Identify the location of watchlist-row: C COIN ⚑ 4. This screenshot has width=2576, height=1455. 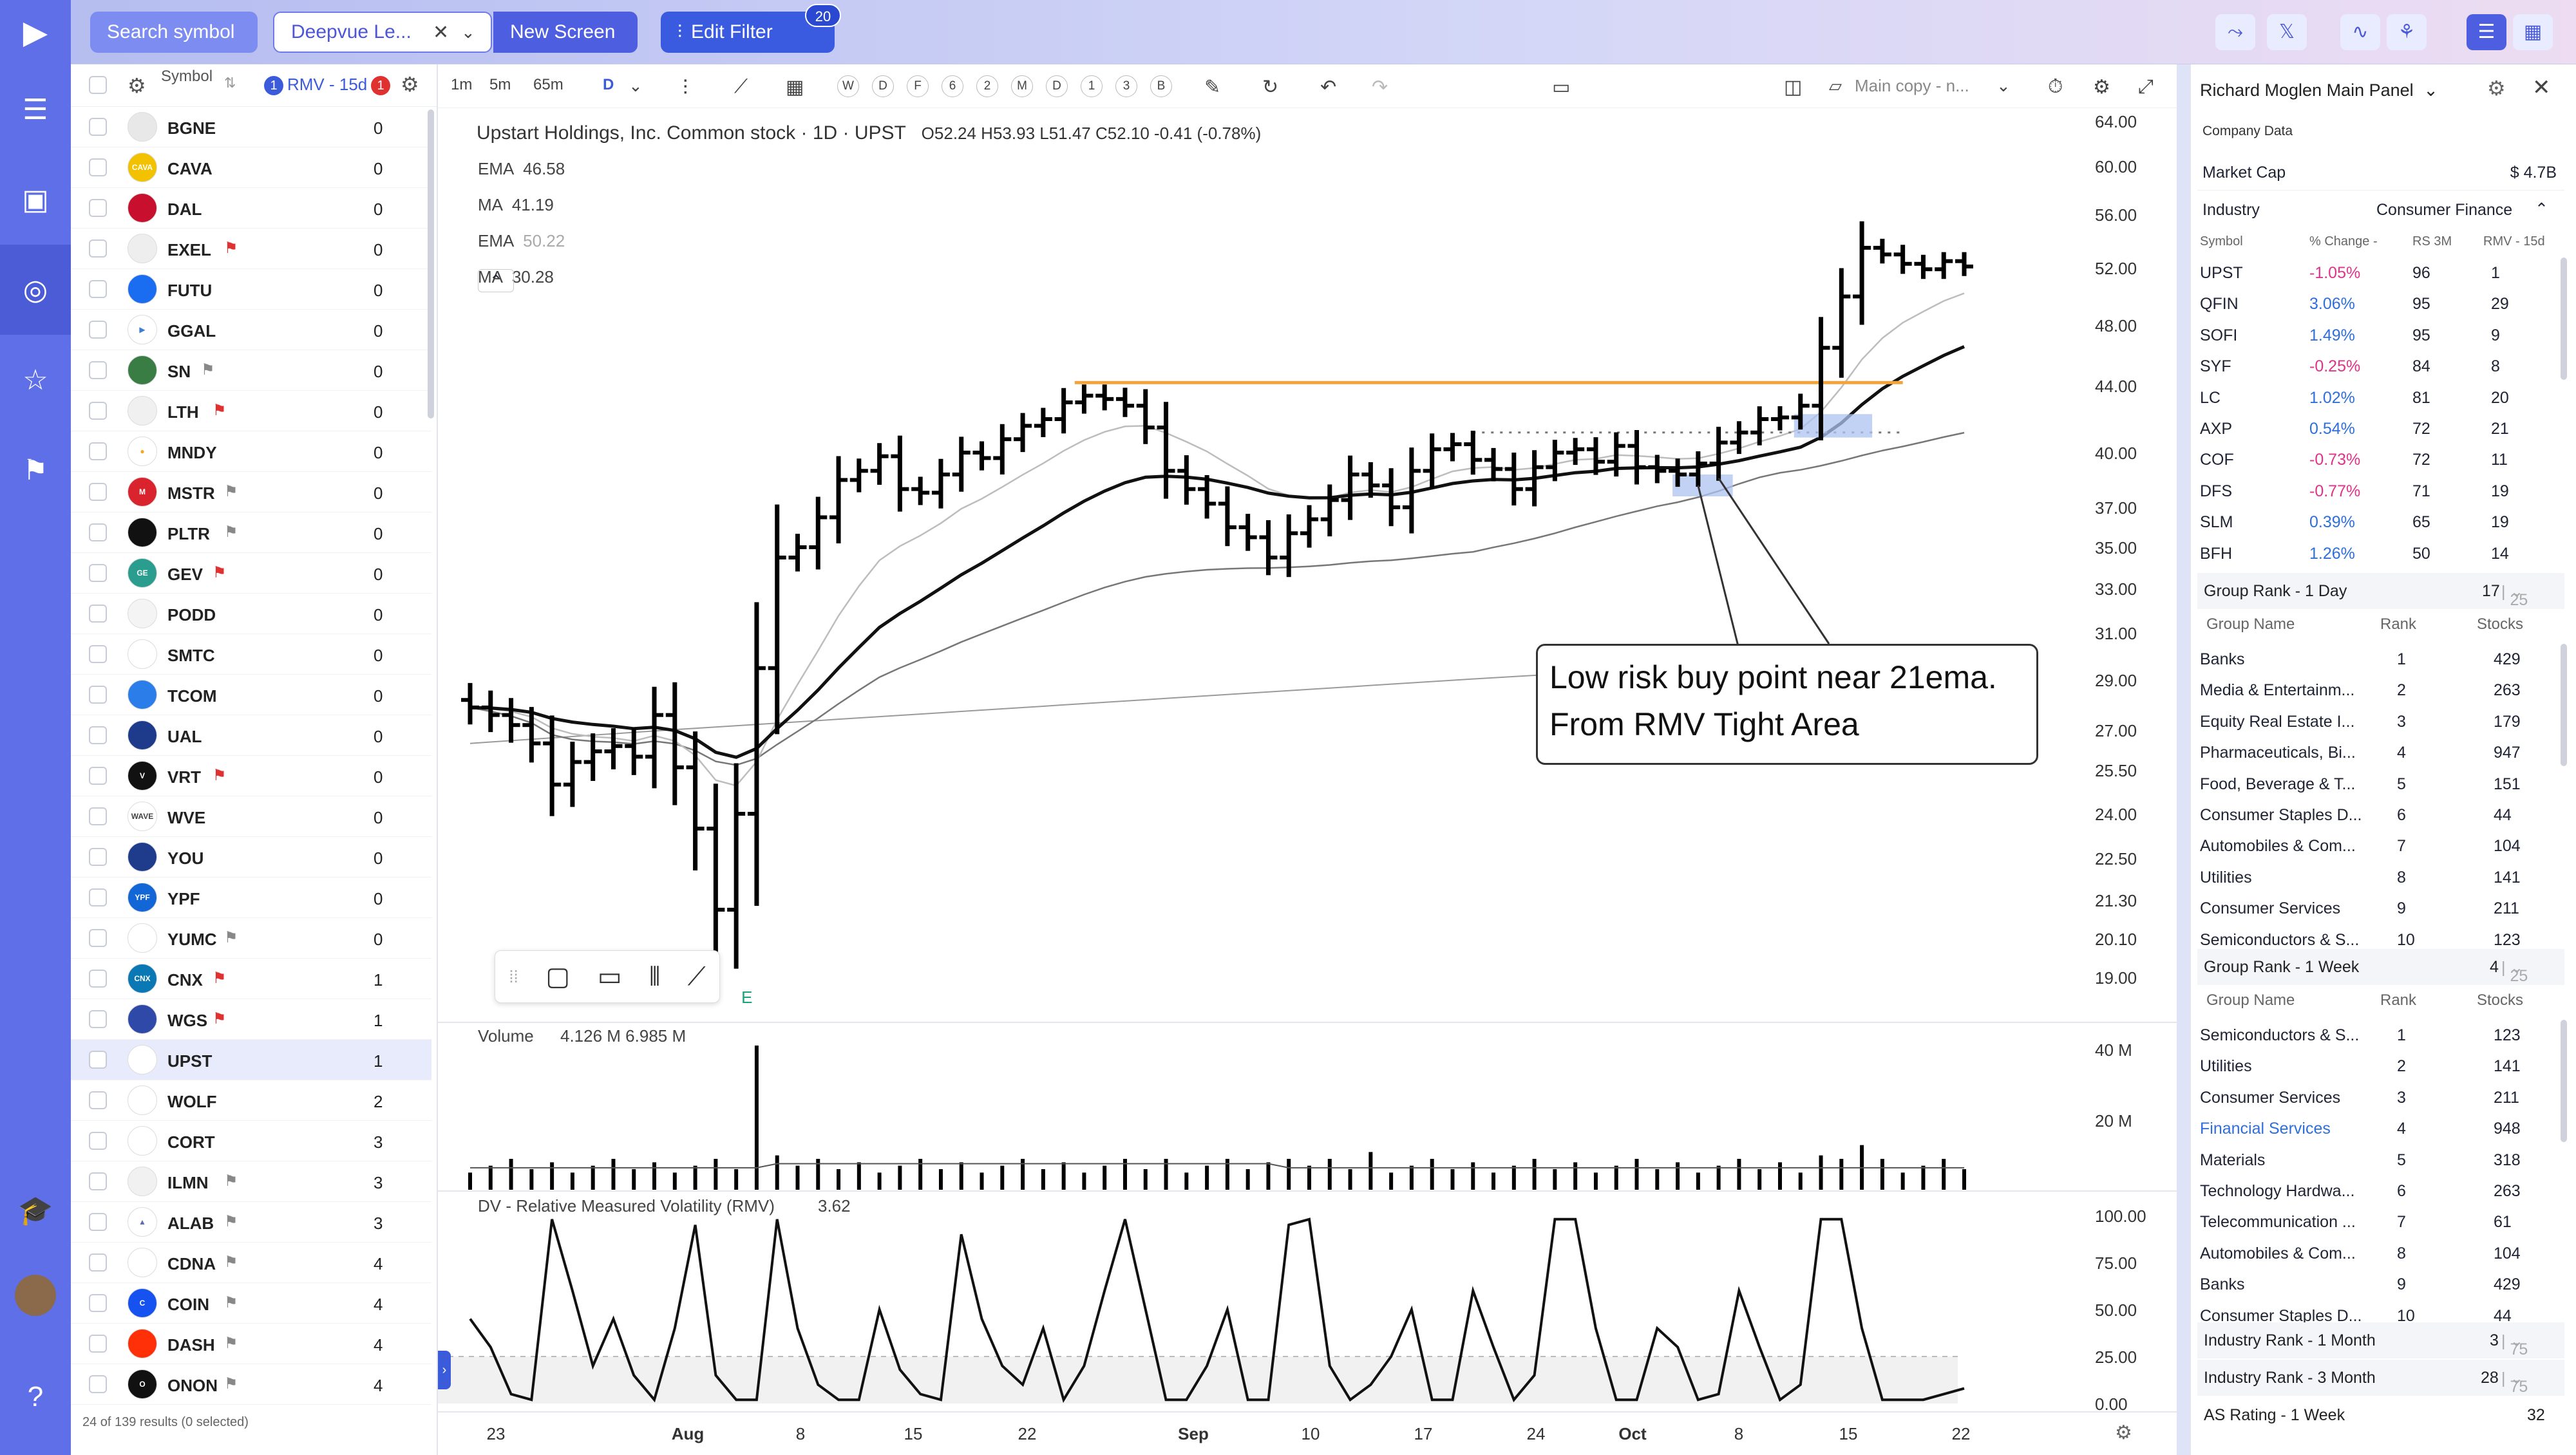
(251, 1303).